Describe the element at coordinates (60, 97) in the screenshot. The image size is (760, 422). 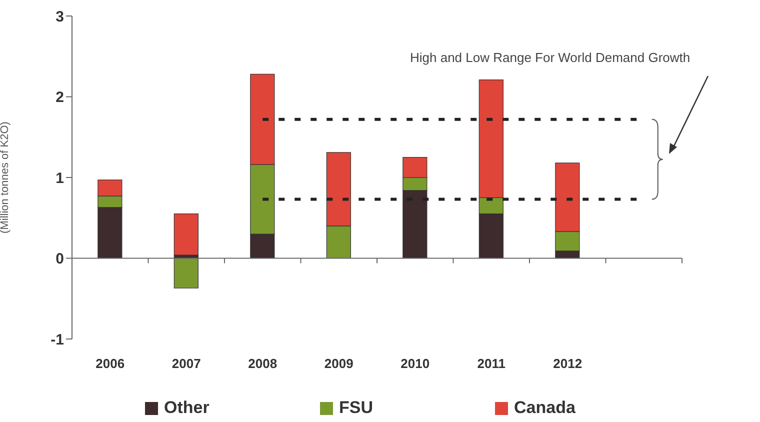
I see `y-tick-label: 2` at that location.